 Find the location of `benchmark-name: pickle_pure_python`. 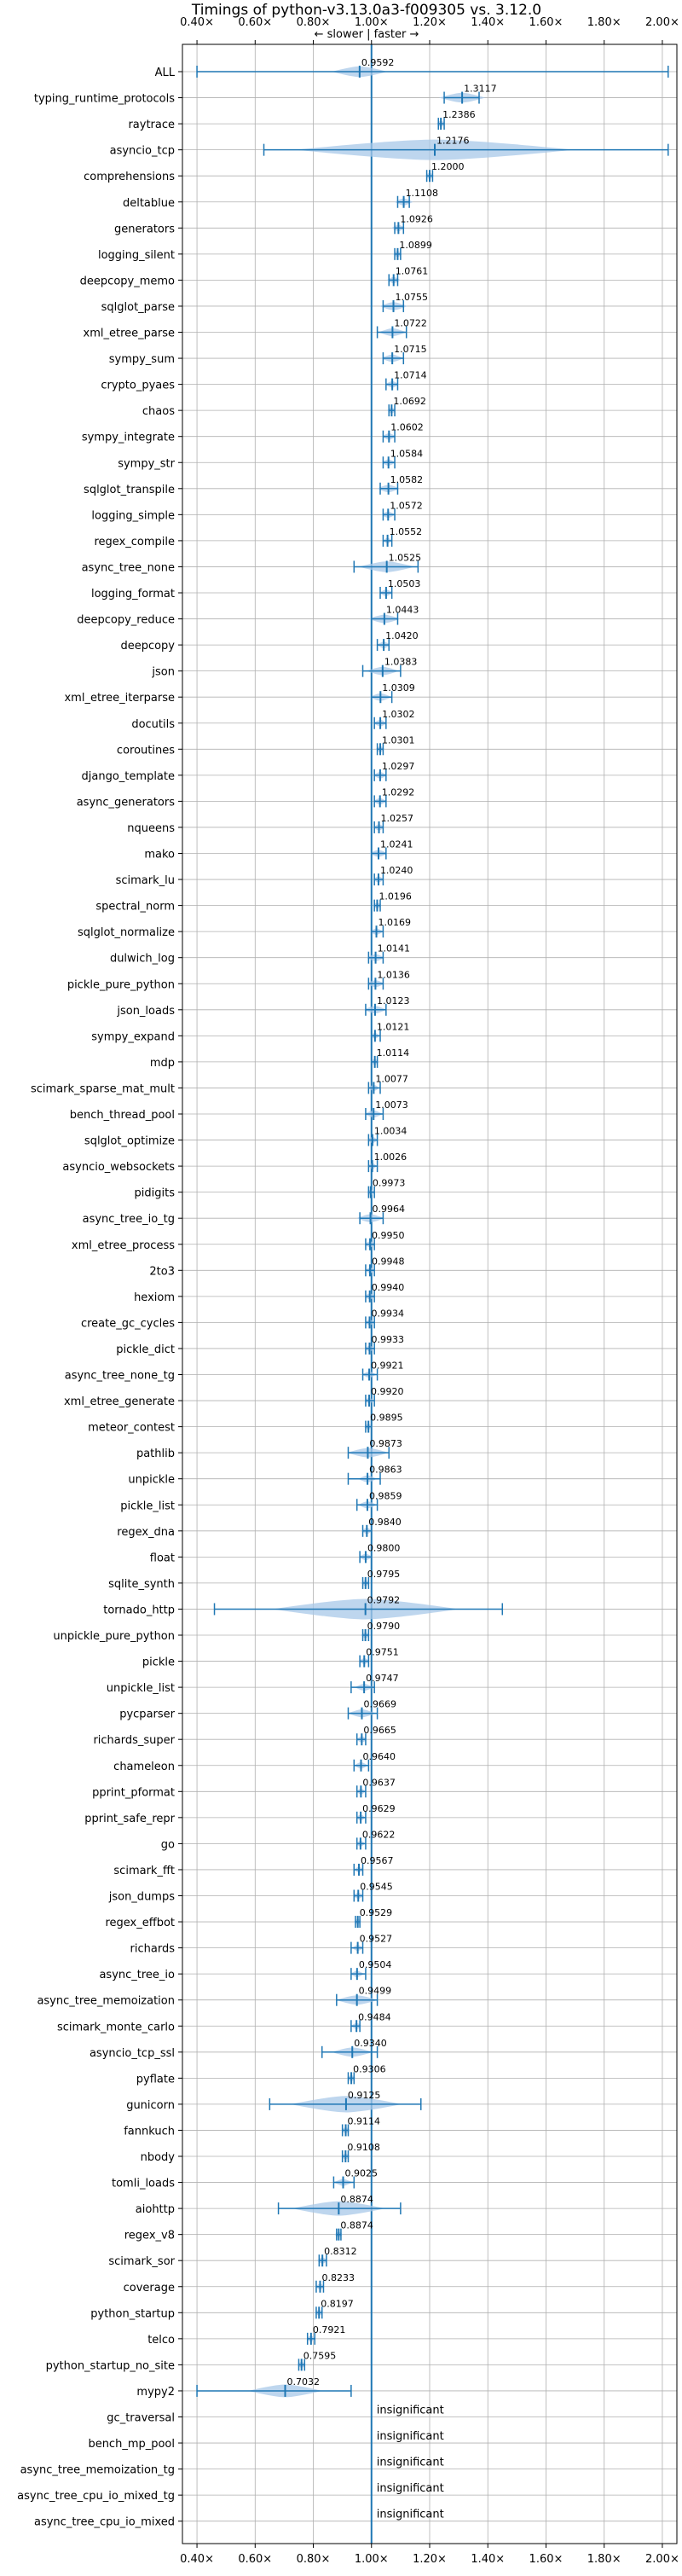

benchmark-name: pickle_pure_python is located at coordinates (121, 984).